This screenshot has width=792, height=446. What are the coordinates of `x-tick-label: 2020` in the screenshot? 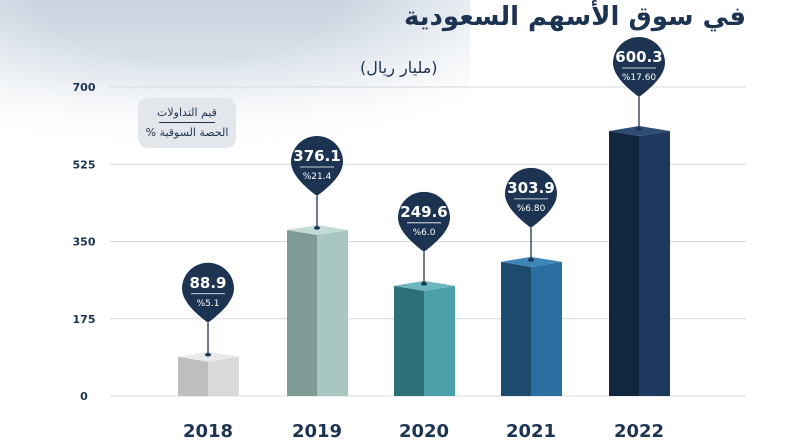 It's located at (424, 431).